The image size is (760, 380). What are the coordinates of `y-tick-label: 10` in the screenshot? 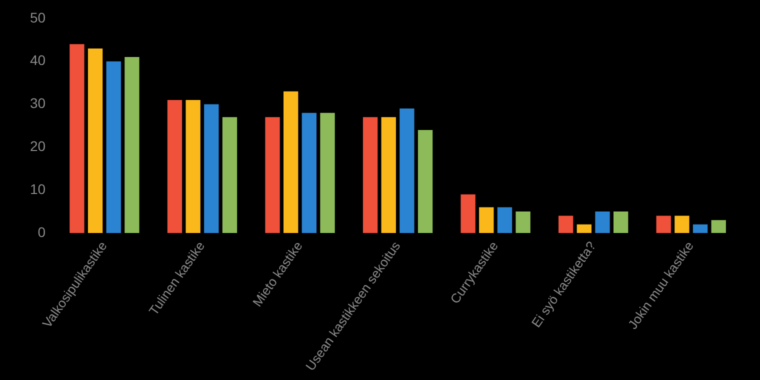 It's located at (38, 188).